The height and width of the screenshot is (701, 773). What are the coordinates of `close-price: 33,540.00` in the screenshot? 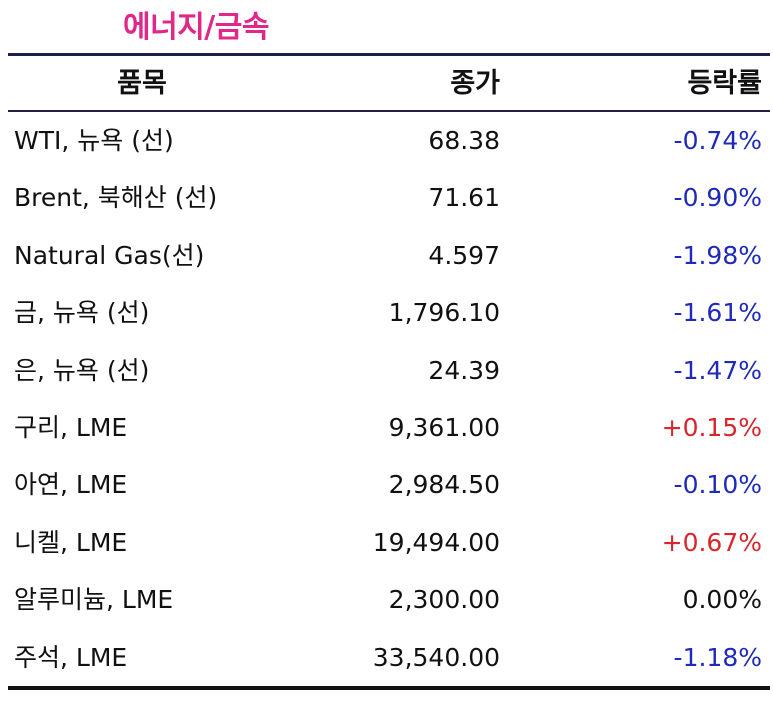 It's located at (436, 657).